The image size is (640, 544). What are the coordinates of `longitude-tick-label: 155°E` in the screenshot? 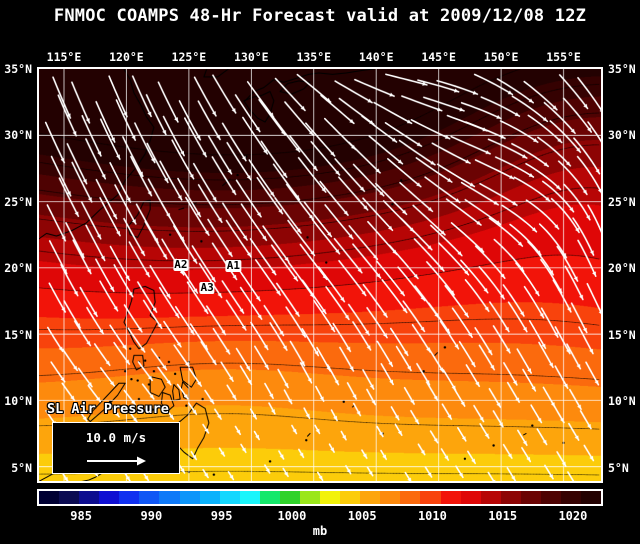 It's located at (563, 57).